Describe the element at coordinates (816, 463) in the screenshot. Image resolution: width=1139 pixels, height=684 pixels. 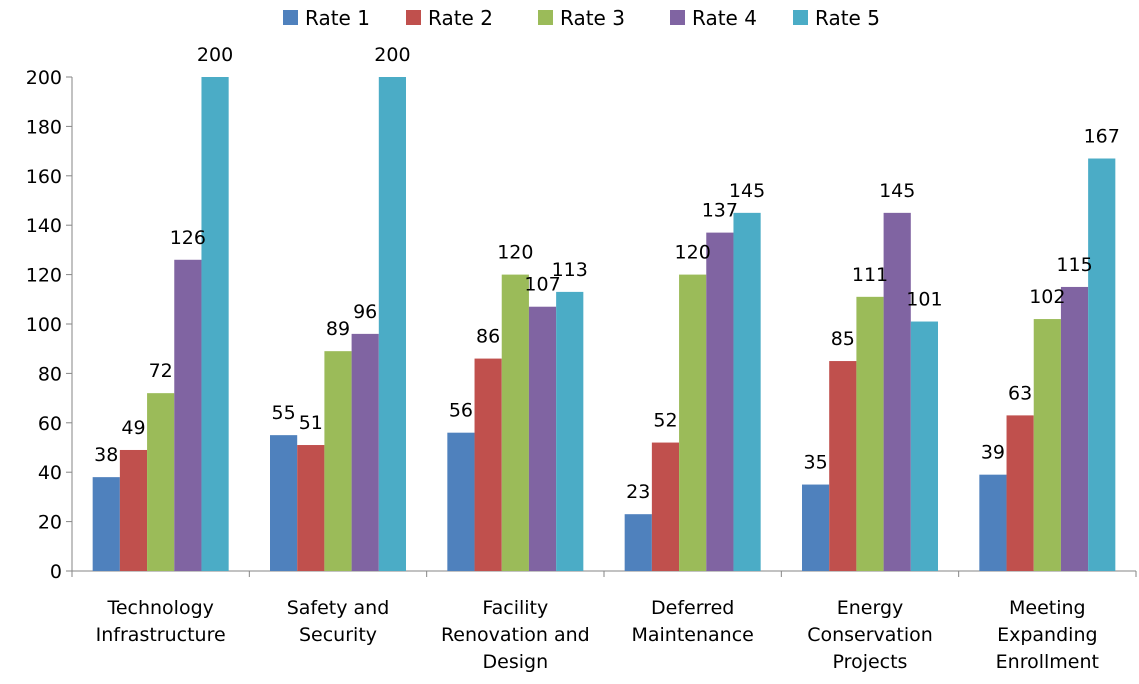
I see `data-label-cat4-rate-1: 35` at that location.